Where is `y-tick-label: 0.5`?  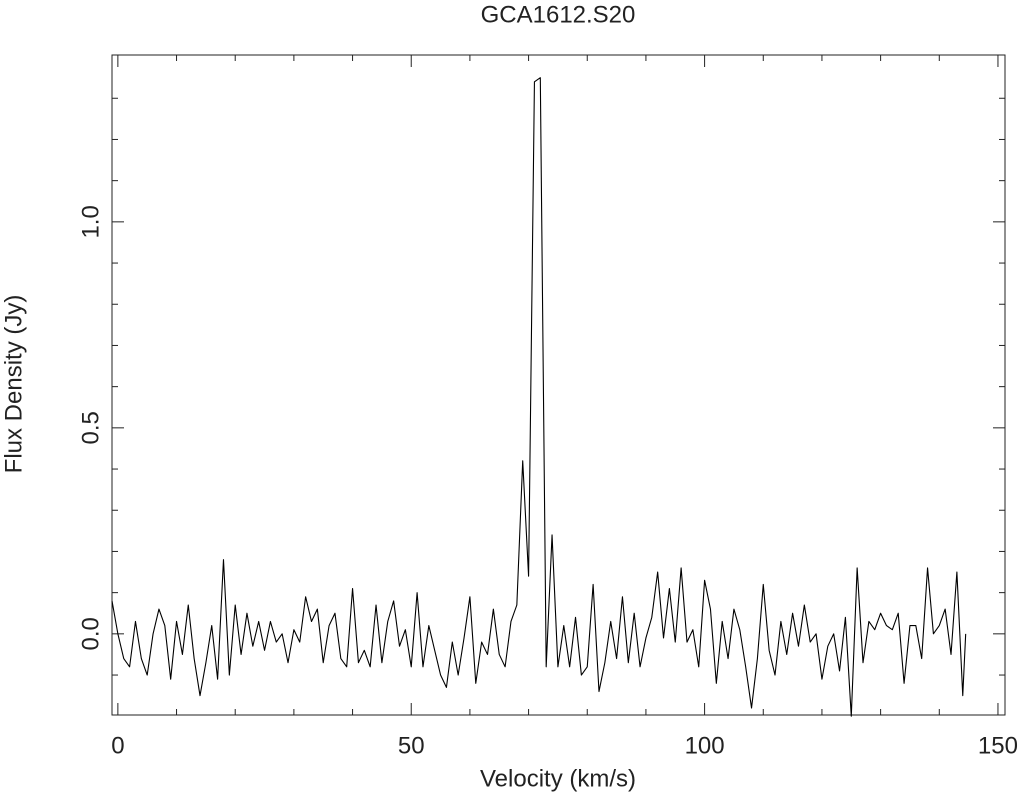 y-tick-label: 0.5 is located at coordinates (90, 427).